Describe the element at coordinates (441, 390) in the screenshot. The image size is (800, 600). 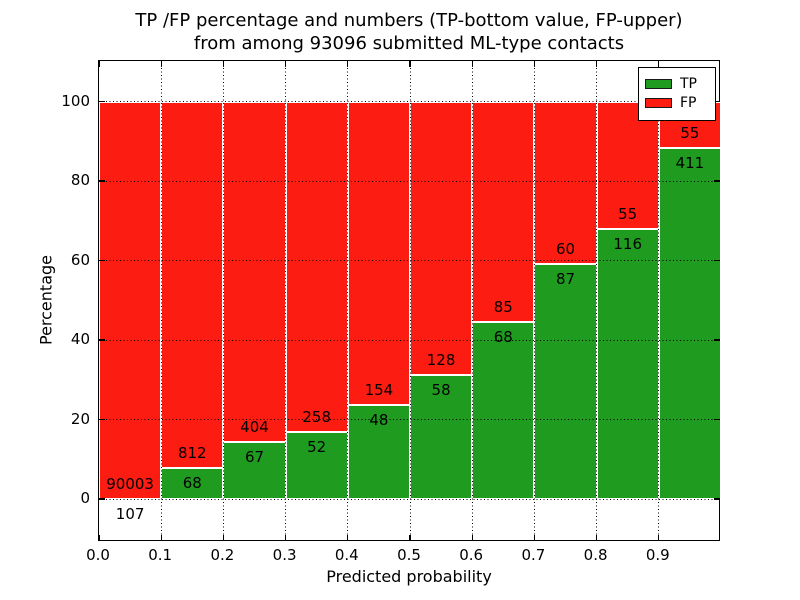
I see `tp-count-label: 58` at that location.